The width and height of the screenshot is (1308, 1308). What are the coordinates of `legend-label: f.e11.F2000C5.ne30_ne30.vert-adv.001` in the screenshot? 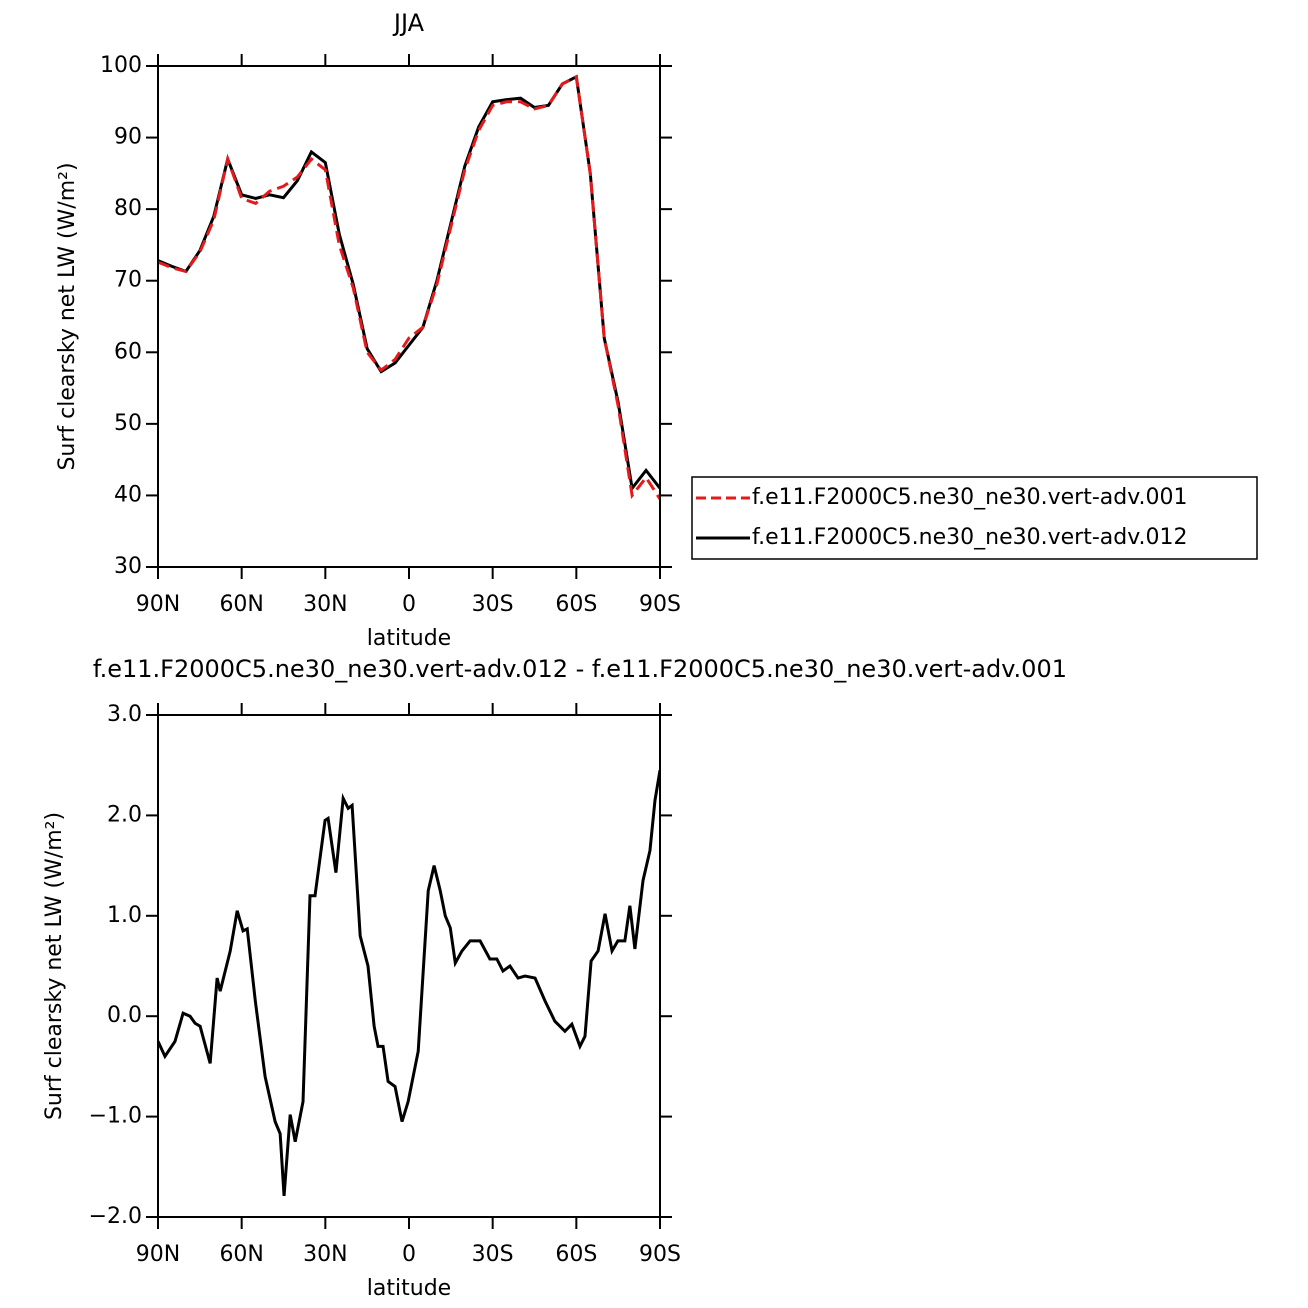 It's located at (970, 497).